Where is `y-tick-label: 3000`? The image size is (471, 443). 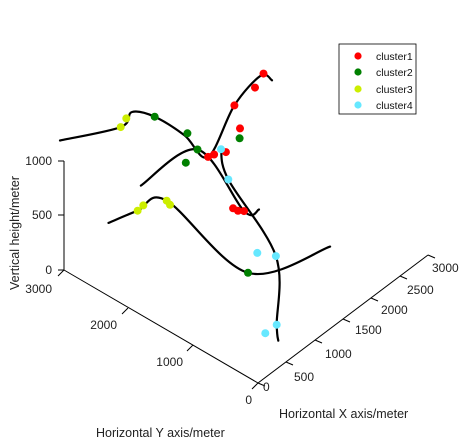
y-tick-label: 3000 is located at coordinates (38, 289).